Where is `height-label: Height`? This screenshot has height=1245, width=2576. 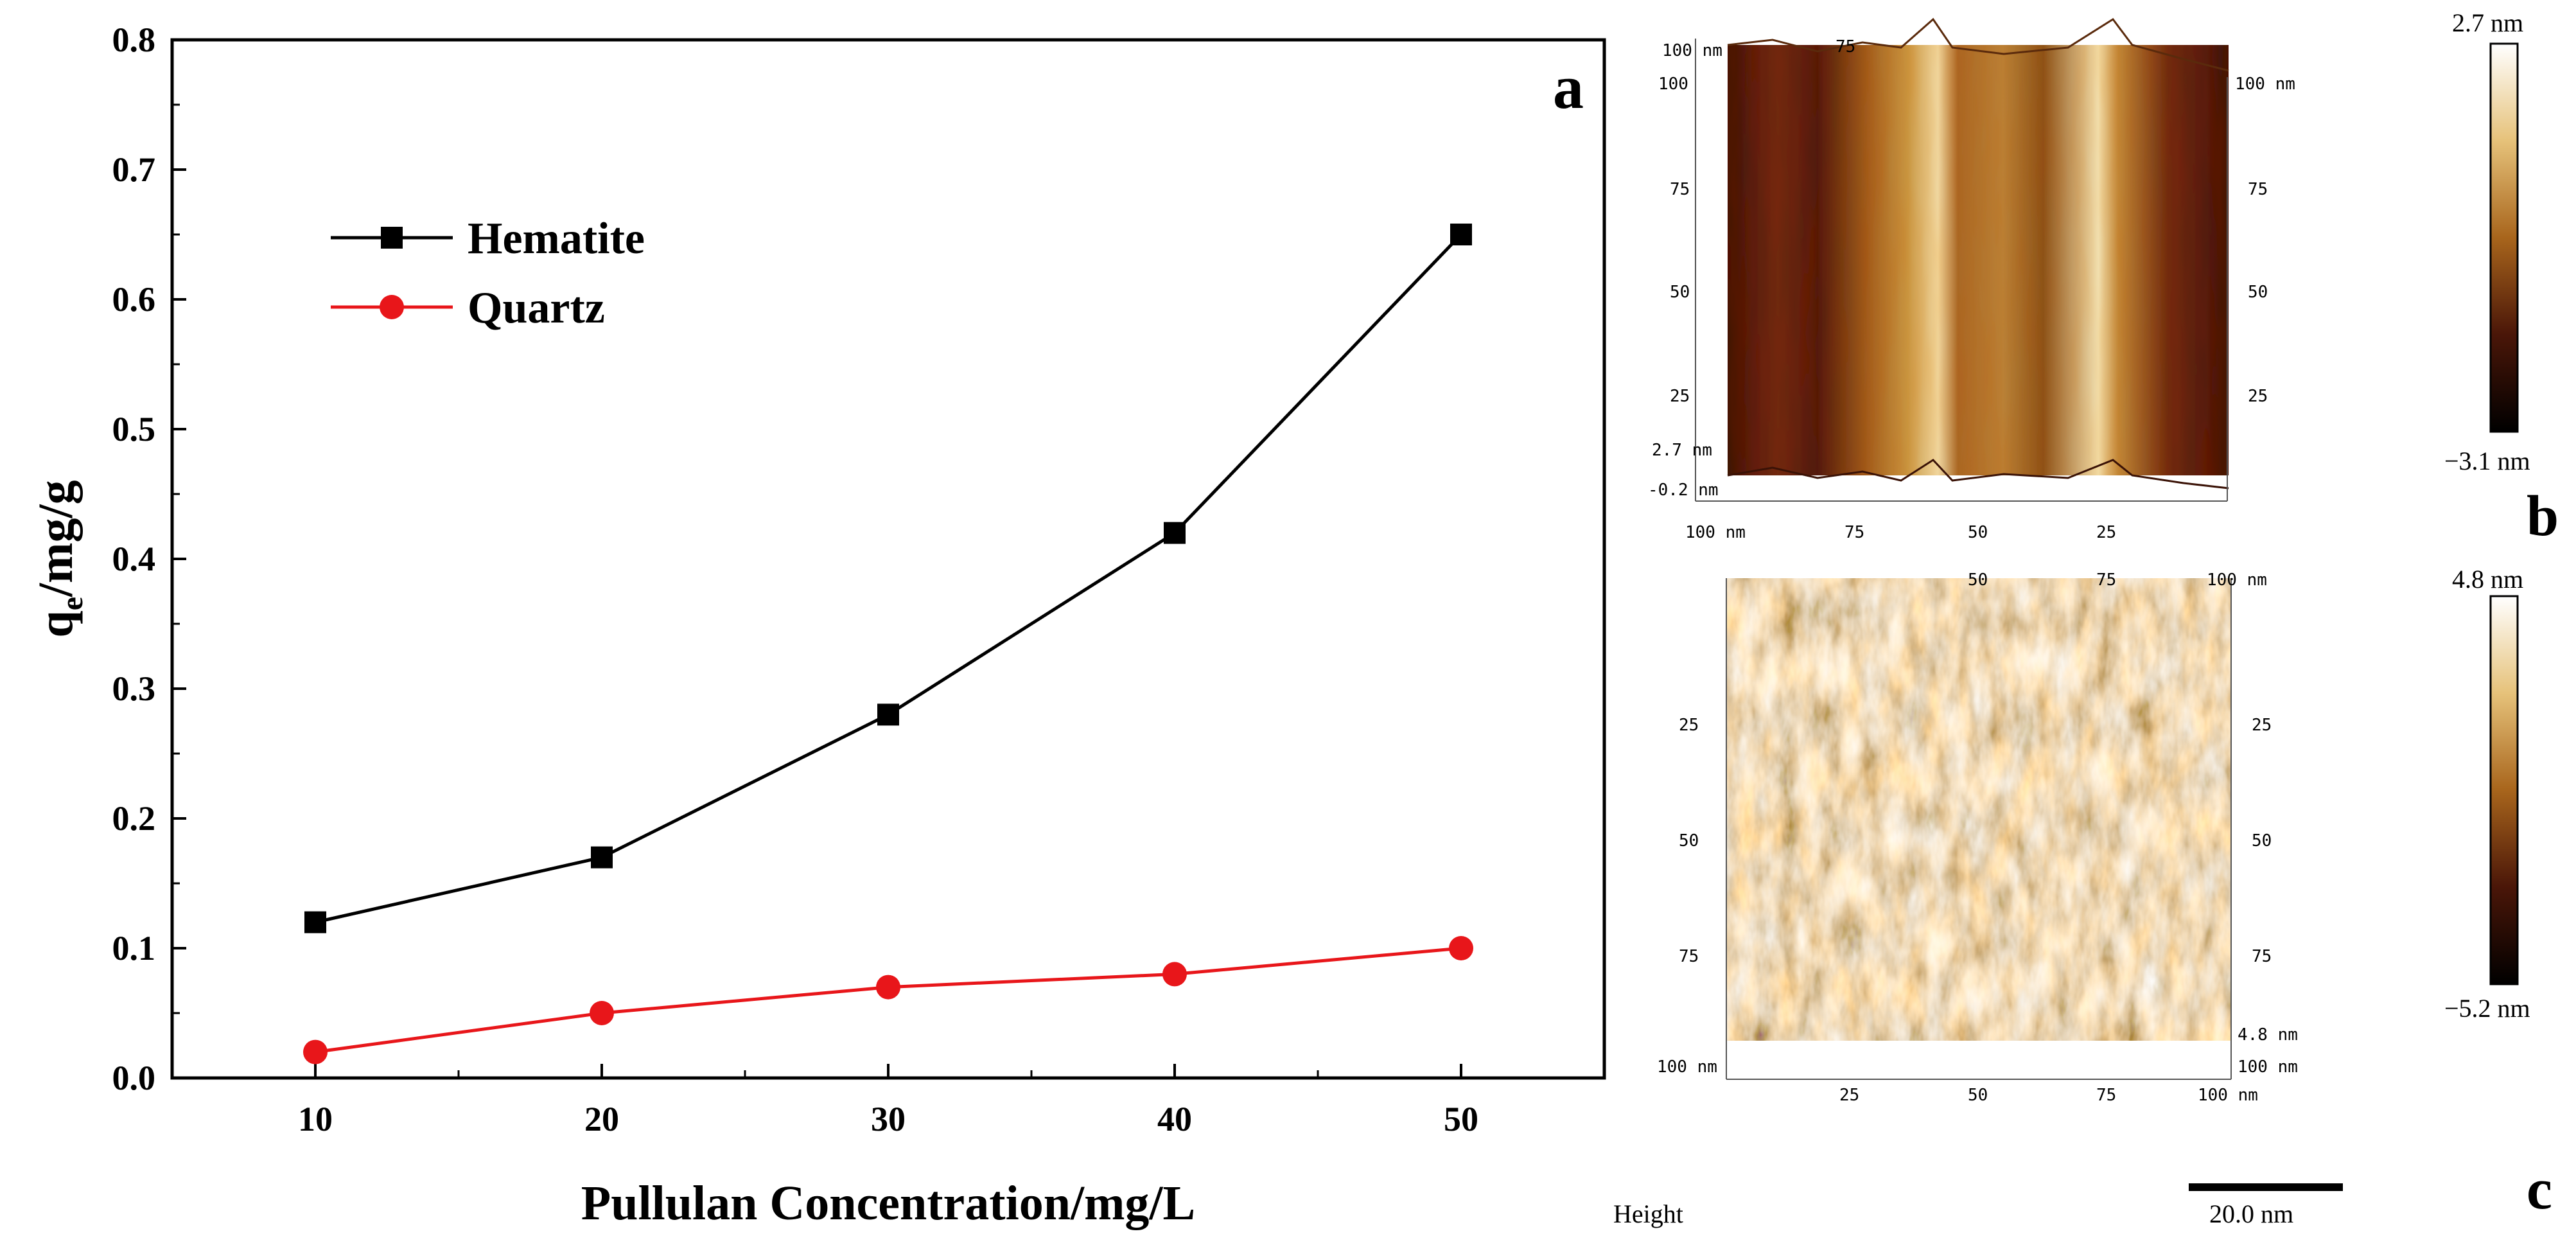
height-label: Height is located at coordinates (1648, 1213).